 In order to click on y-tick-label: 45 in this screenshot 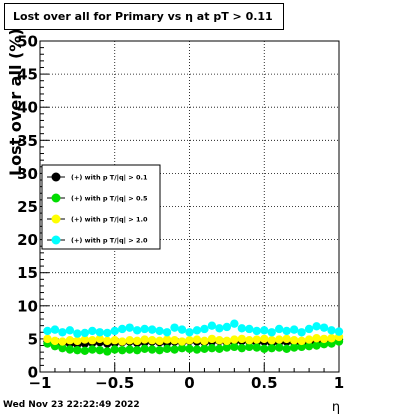, I will do `click(27, 75)`.